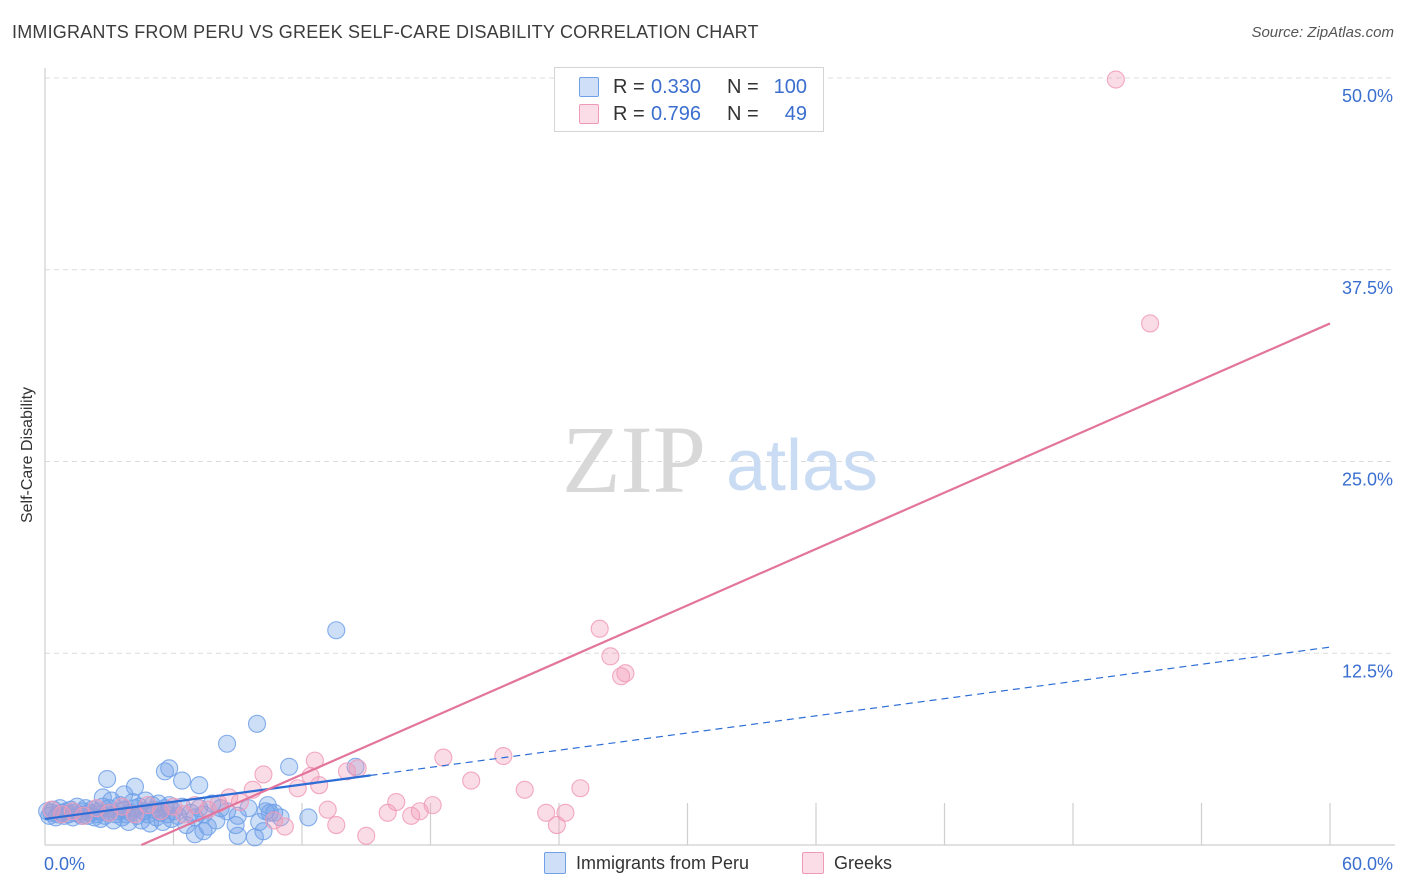 Image resolution: width=1406 pixels, height=892 pixels. What do you see at coordinates (64, 864) in the screenshot?
I see `x-tick-label: 0.0%` at bounding box center [64, 864].